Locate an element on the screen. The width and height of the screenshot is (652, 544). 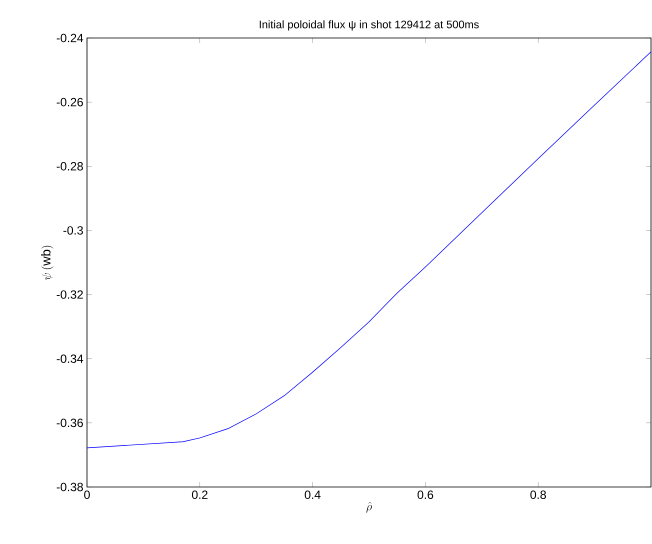
y-tick-label: -0.26 is located at coordinates (69, 102).